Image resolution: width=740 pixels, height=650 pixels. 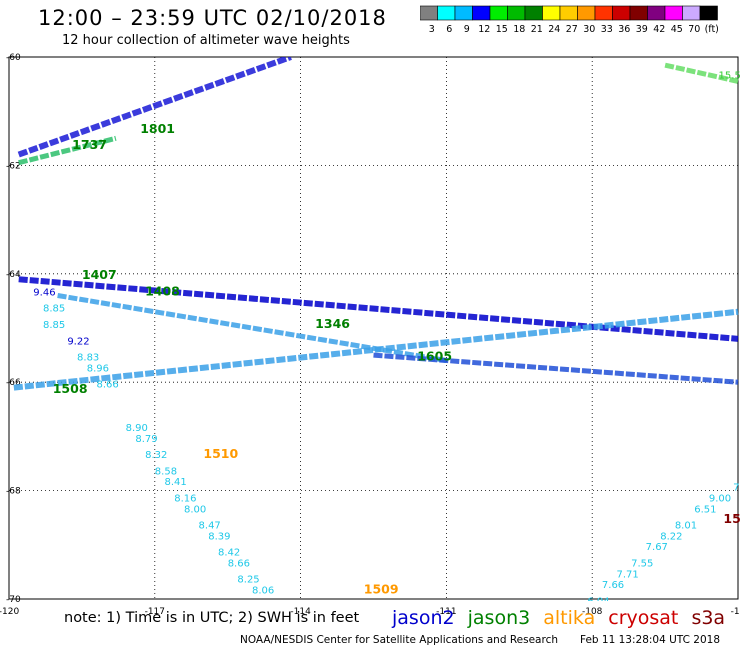 What do you see at coordinates (155, 612) in the screenshot?
I see `x-tick-label: -117` at bounding box center [155, 612].